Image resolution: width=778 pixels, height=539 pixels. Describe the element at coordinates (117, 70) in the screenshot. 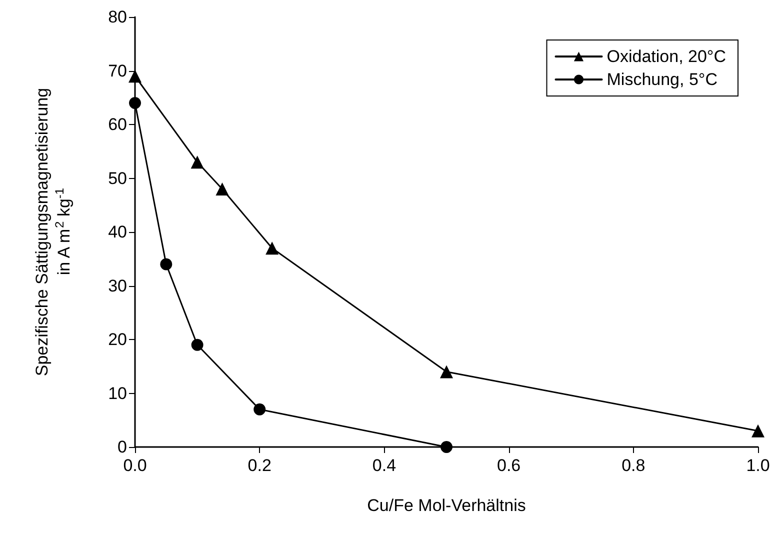

I see `y-tick-label: 70` at that location.